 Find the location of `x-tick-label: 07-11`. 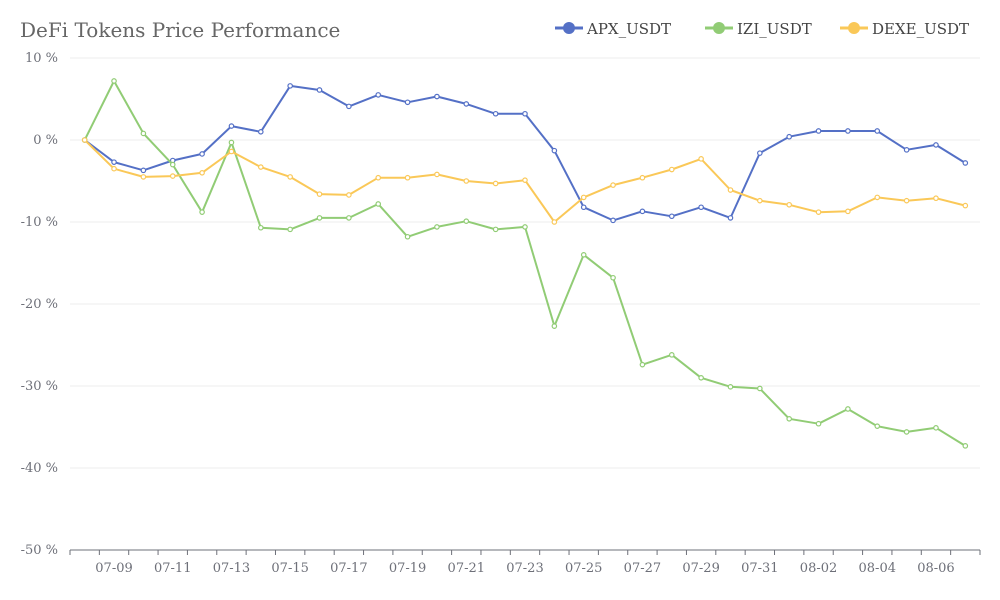

x-tick-label: 07-11 is located at coordinates (172, 568).